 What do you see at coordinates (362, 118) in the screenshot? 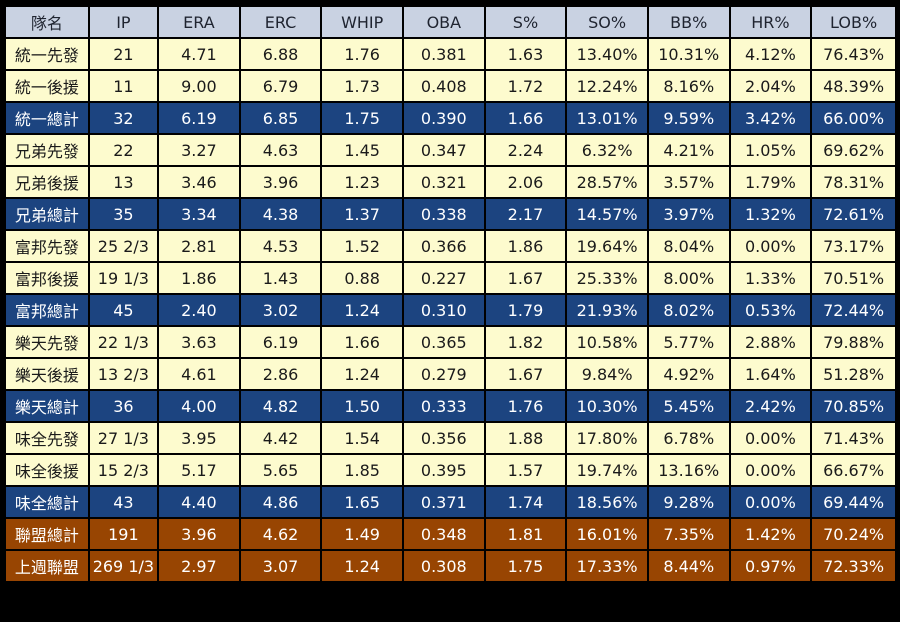
I see `stat-cell-whip: 1.75` at bounding box center [362, 118].